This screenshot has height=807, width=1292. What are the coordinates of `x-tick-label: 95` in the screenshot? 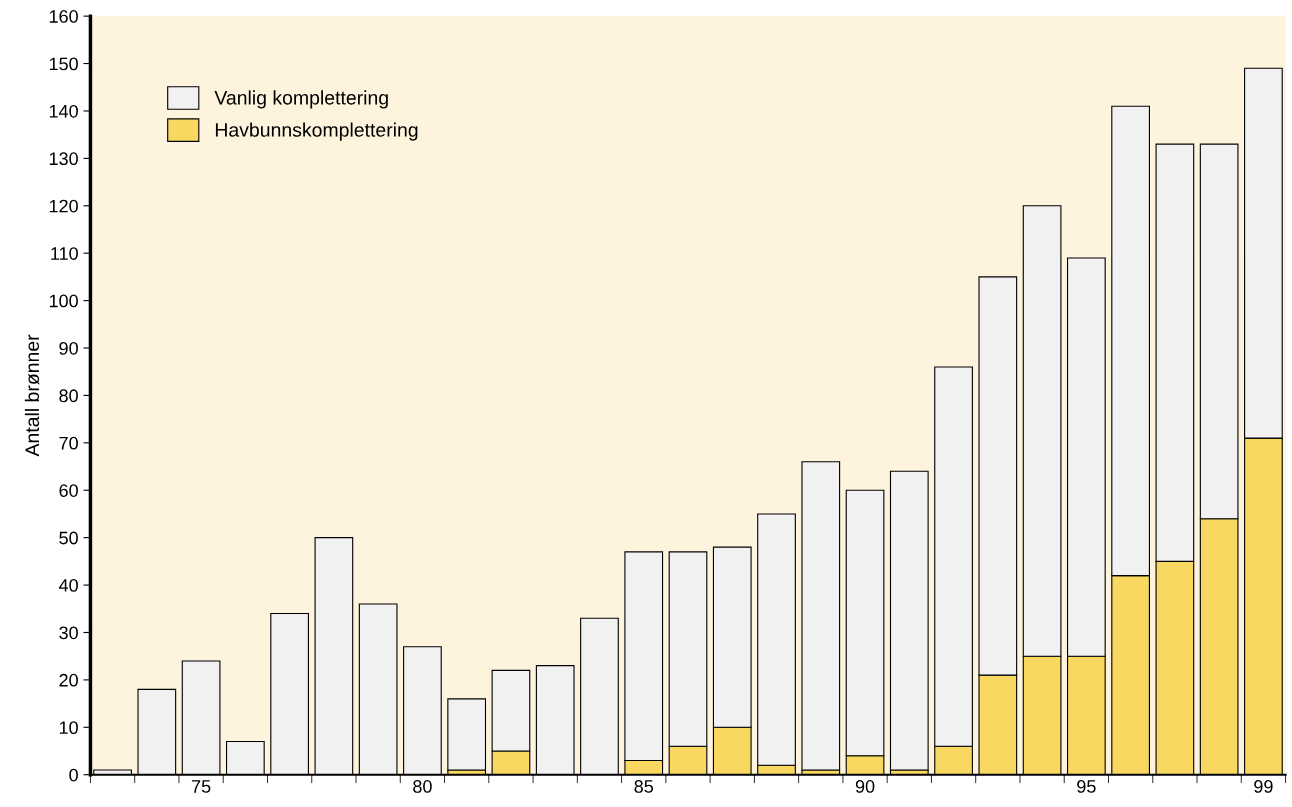 It's located at (1086, 786).